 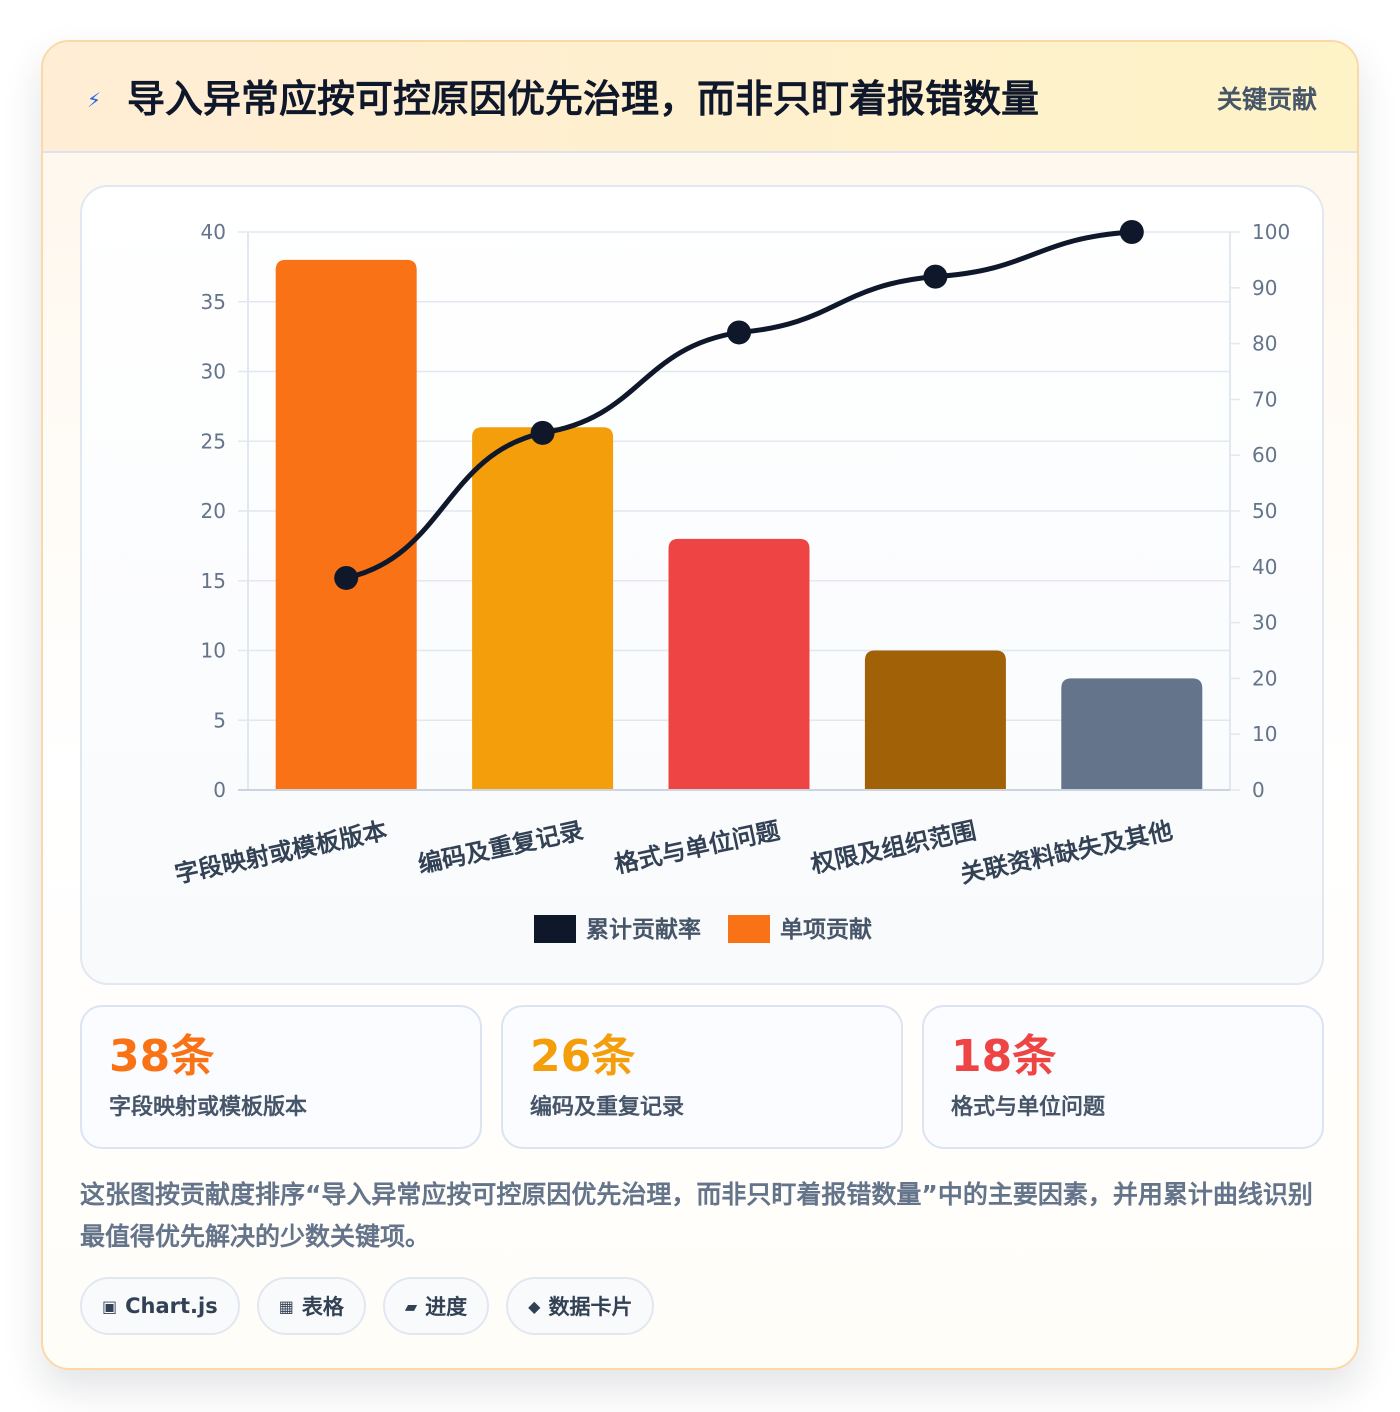 I want to click on chip-table: ▦ 表格, so click(x=311, y=1306).